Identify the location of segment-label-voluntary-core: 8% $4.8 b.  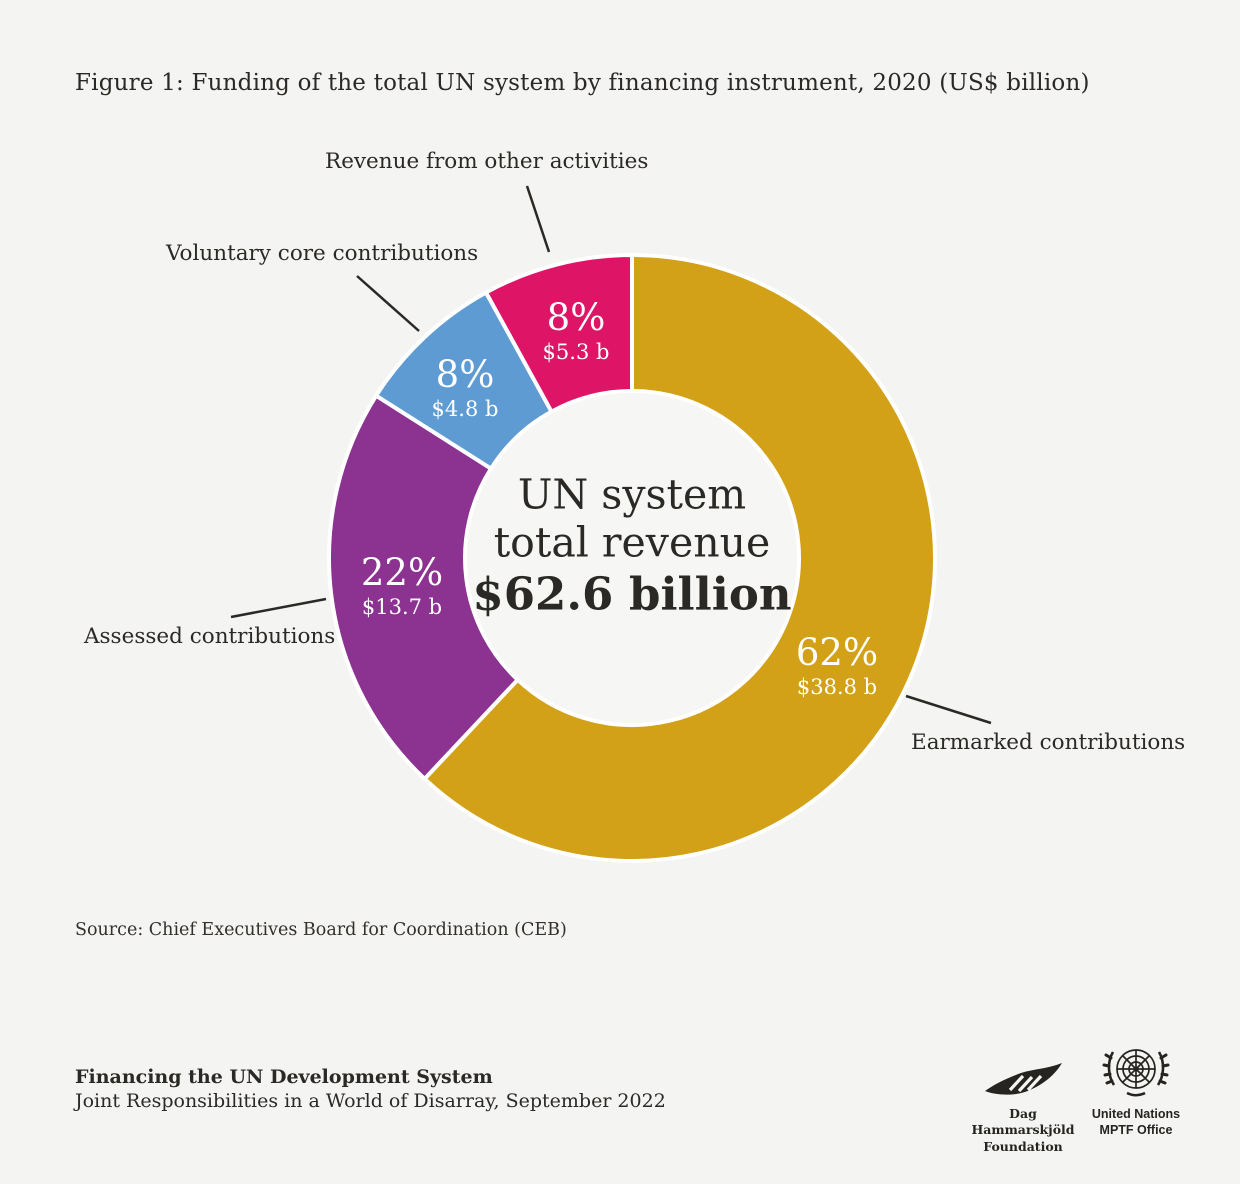
(465, 388).